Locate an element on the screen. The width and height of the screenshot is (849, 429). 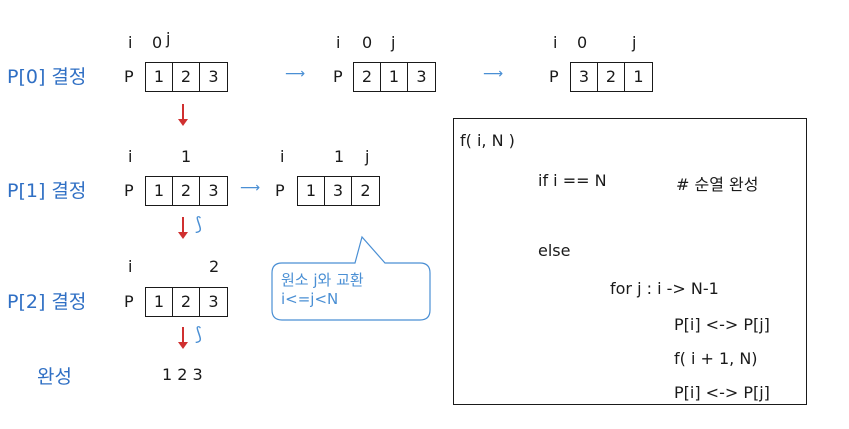
array-p0-initial: 1 2 3 is located at coordinates (186, 77).